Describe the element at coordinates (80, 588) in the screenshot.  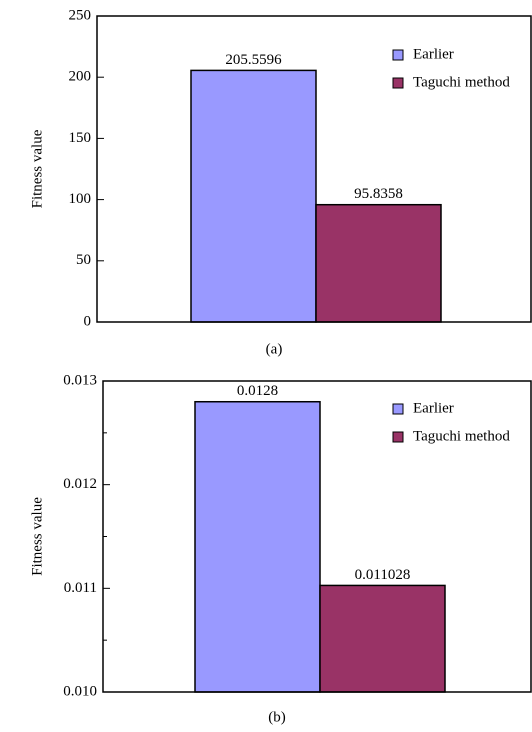
I see `y-tick-label: 0.011` at that location.